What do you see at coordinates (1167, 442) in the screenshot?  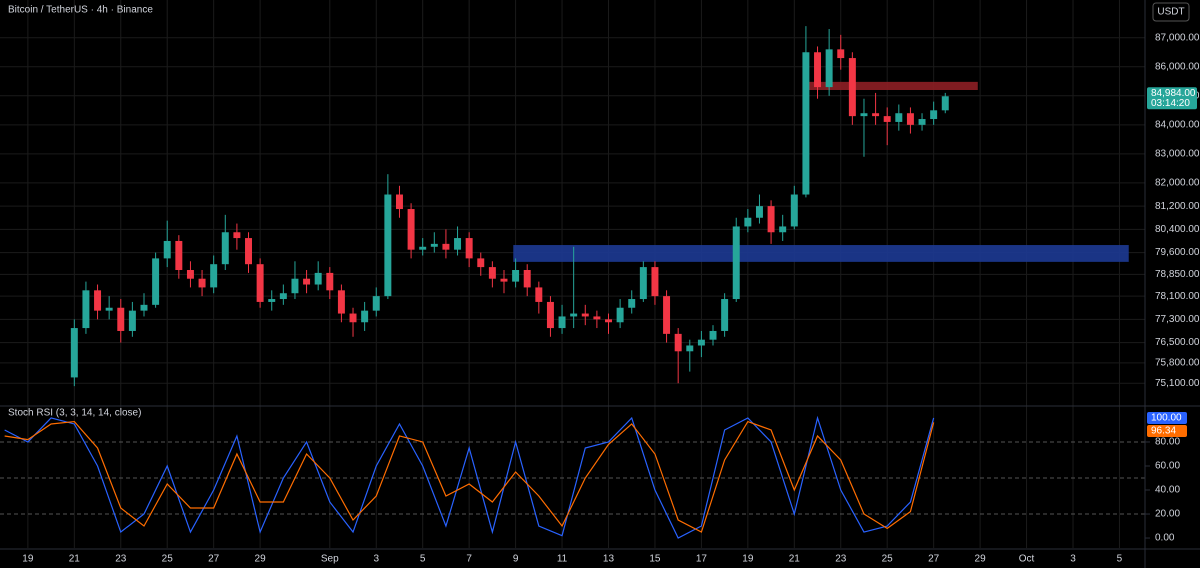 I see `indicator-tick-label: 80.00` at bounding box center [1167, 442].